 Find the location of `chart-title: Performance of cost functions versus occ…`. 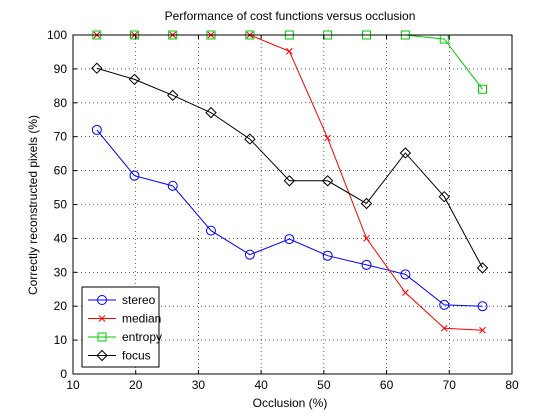

chart-title: Performance of cost functions versus occ… is located at coordinates (290, 16).